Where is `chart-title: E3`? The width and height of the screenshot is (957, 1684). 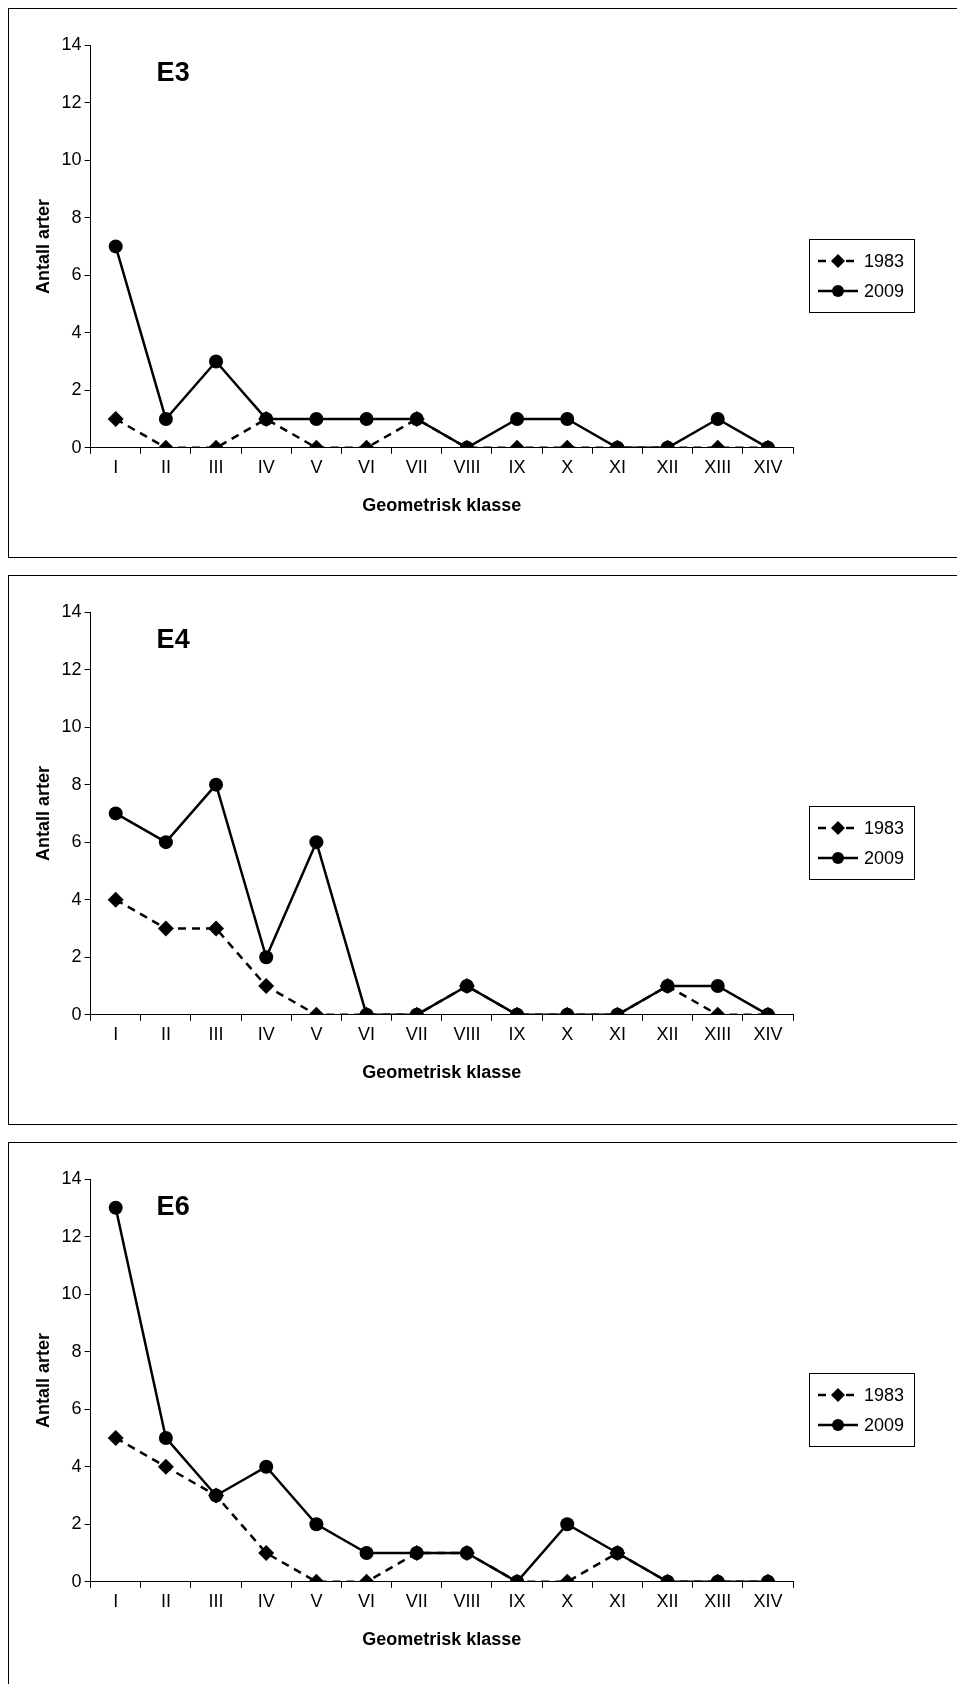
chart-title: E3 is located at coordinates (173, 72).